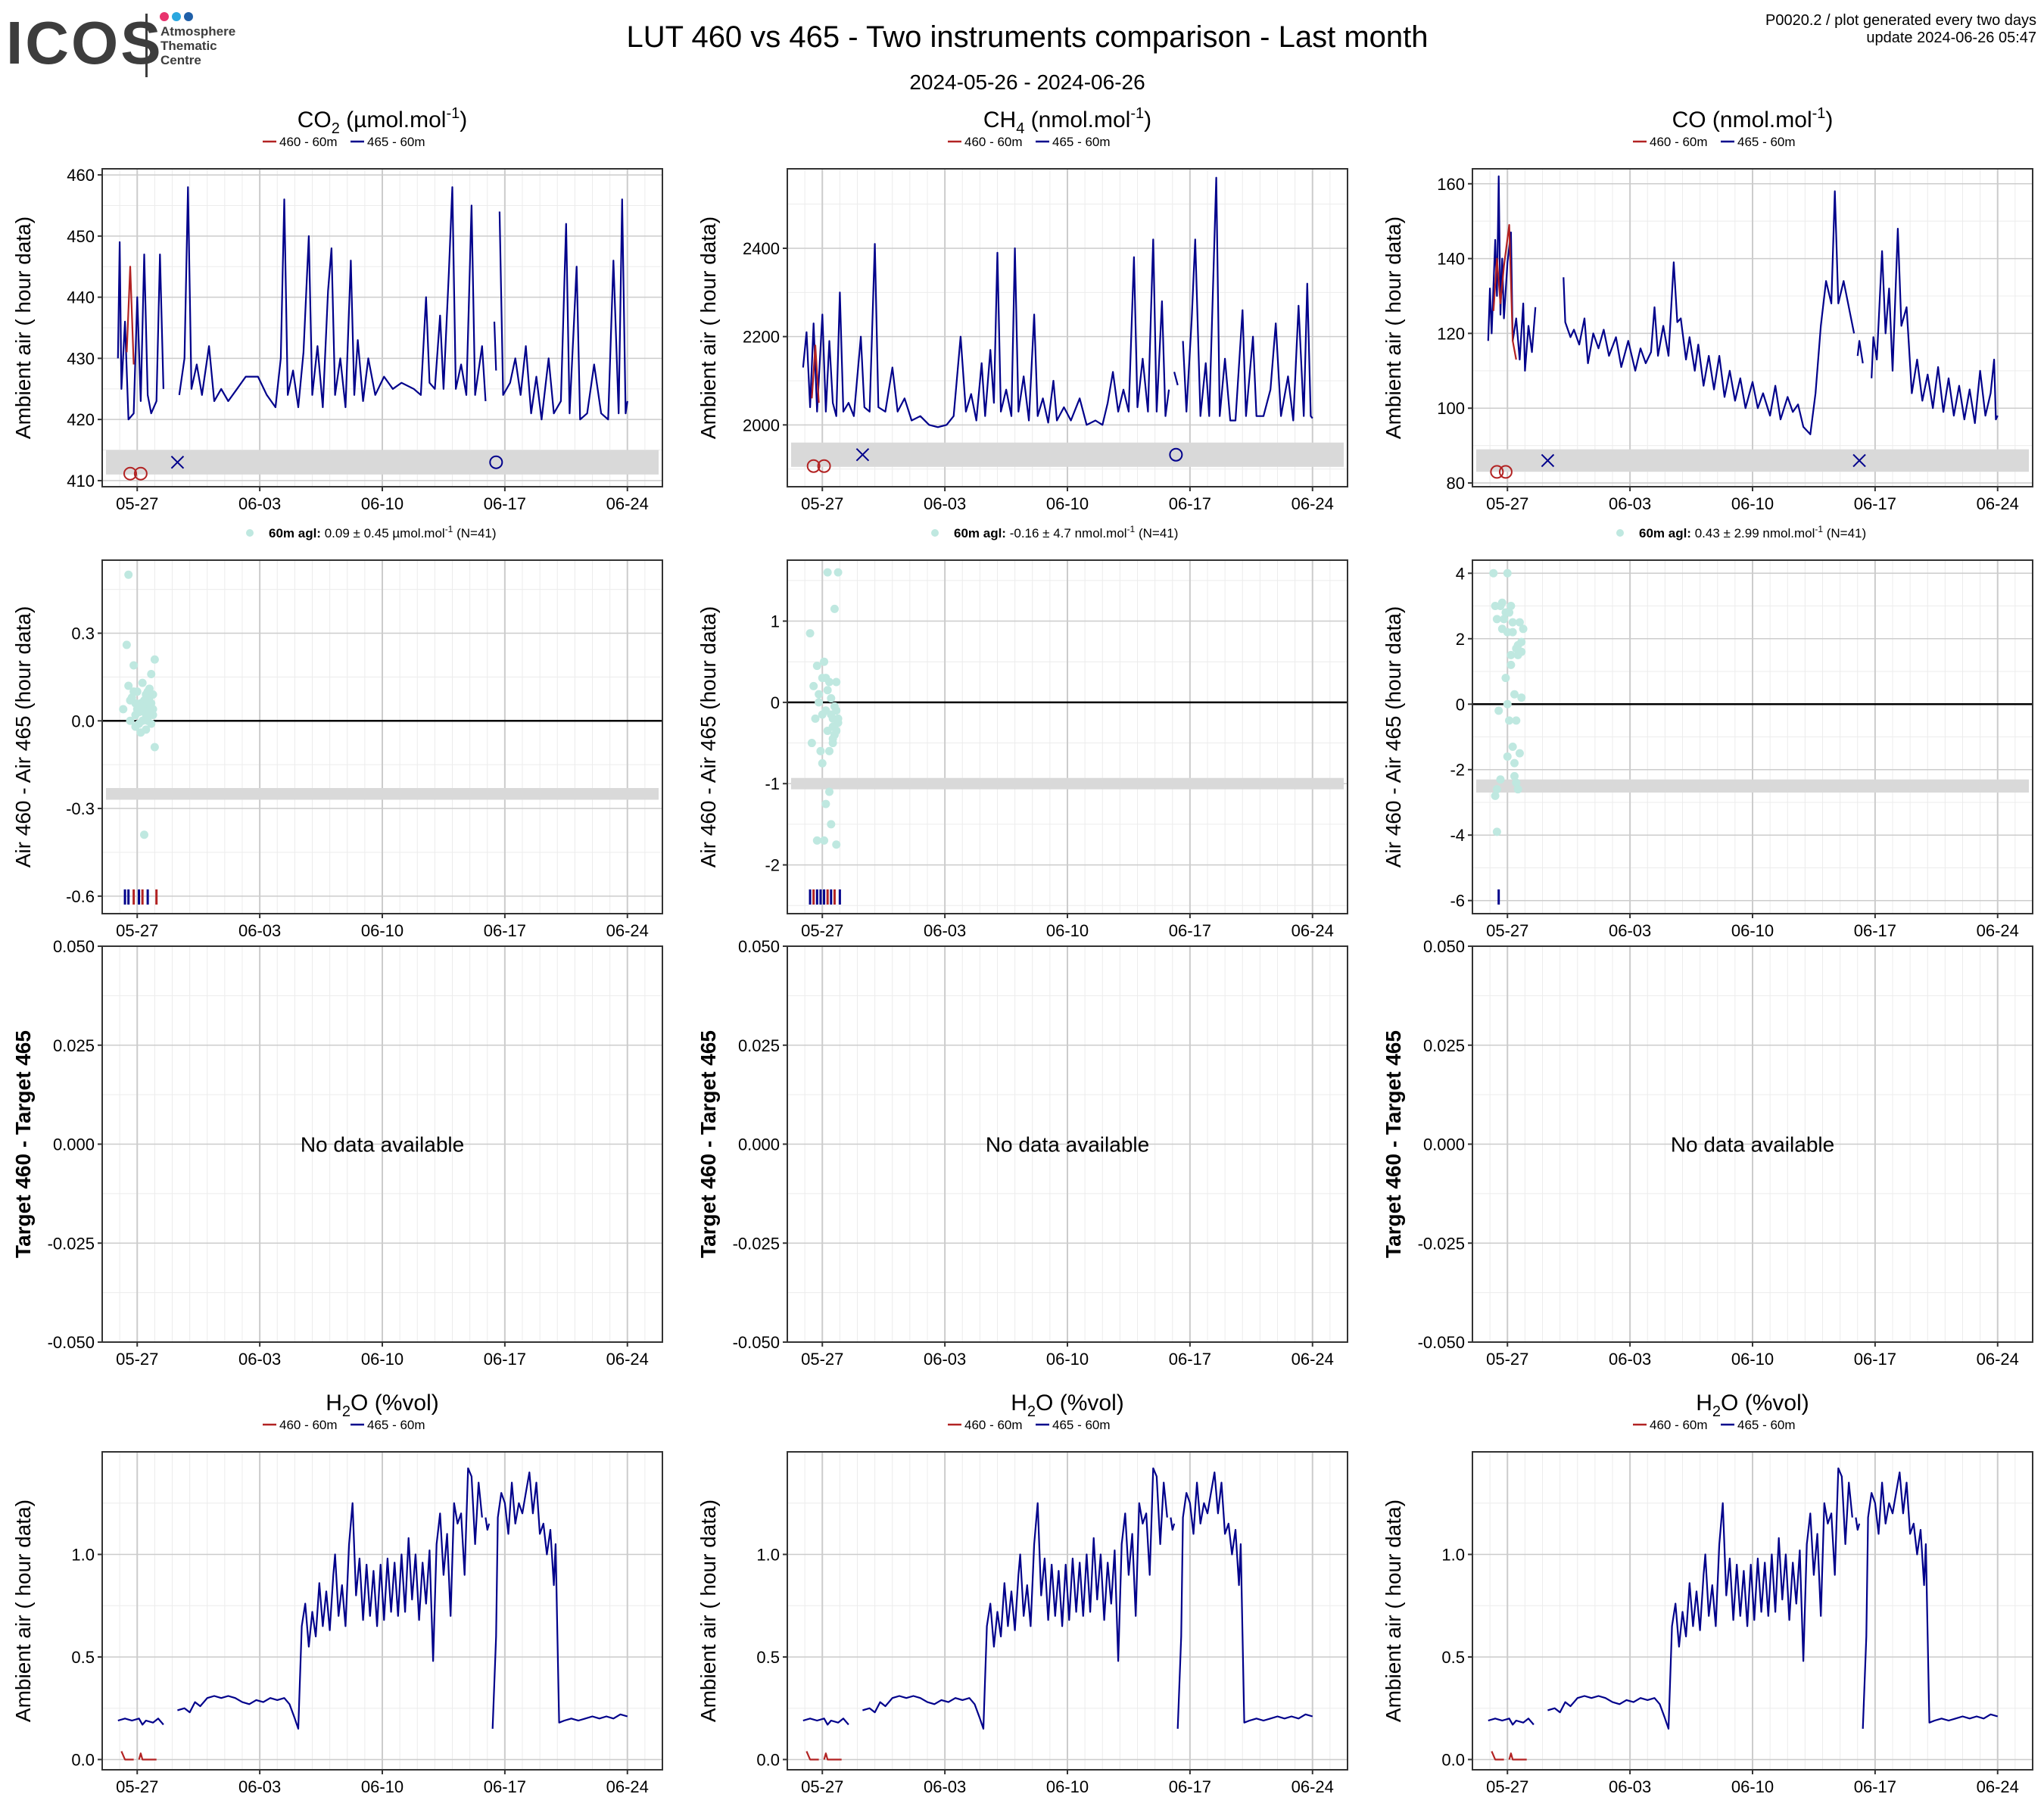 The height and width of the screenshot is (1794, 2044). Describe the element at coordinates (772, 866) in the screenshot. I see `y-tick-label: -2` at that location.